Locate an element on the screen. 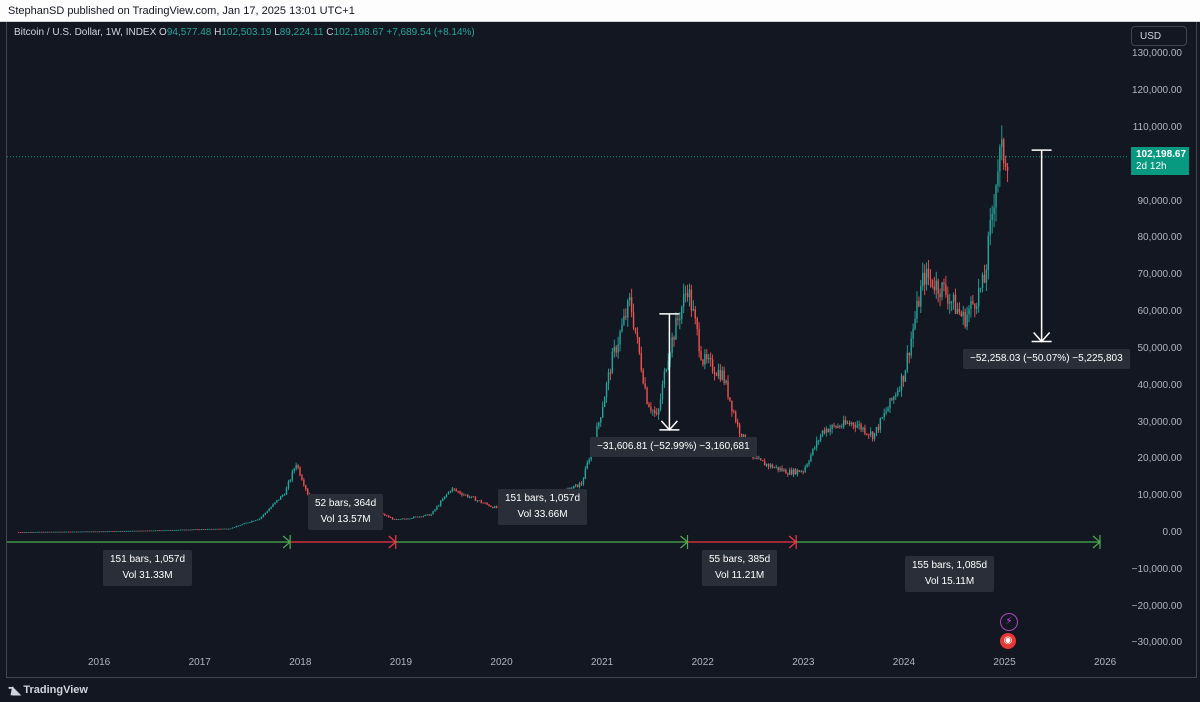  symbol-name: Bitcoin / U.S. Dollar, 1W, INDEX is located at coordinates (85, 32).